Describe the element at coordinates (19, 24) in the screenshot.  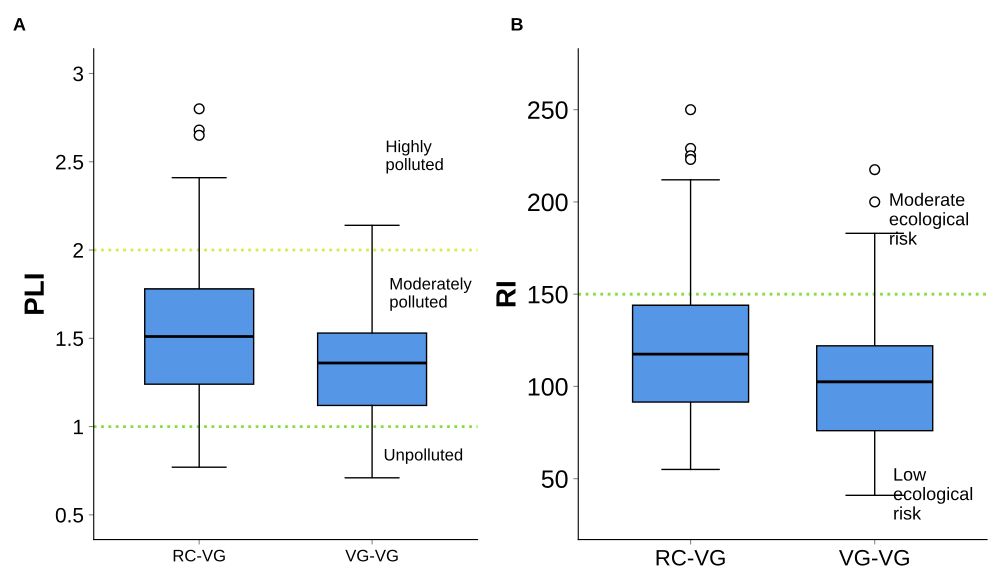
I see `chart-title: A` at that location.